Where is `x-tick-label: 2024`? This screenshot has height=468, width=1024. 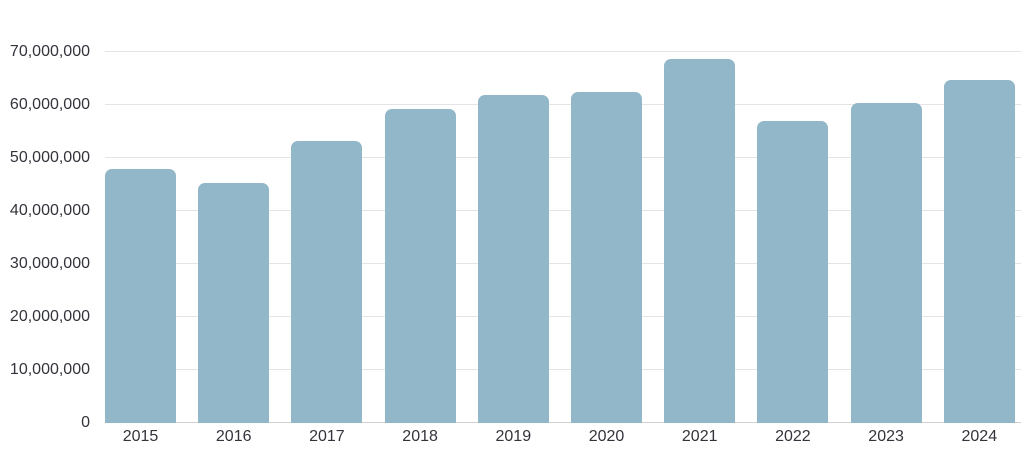
x-tick-label: 2024 is located at coordinates (979, 436).